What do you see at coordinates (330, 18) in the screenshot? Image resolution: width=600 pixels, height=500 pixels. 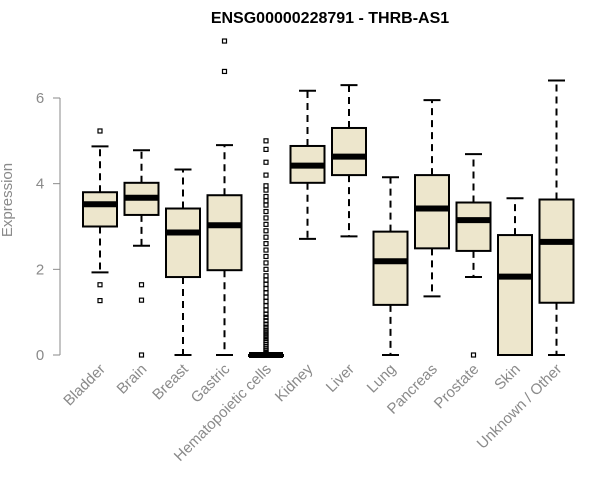 I see `chart-title: ENSG00000228791 - THRB-AS1` at bounding box center [330, 18].